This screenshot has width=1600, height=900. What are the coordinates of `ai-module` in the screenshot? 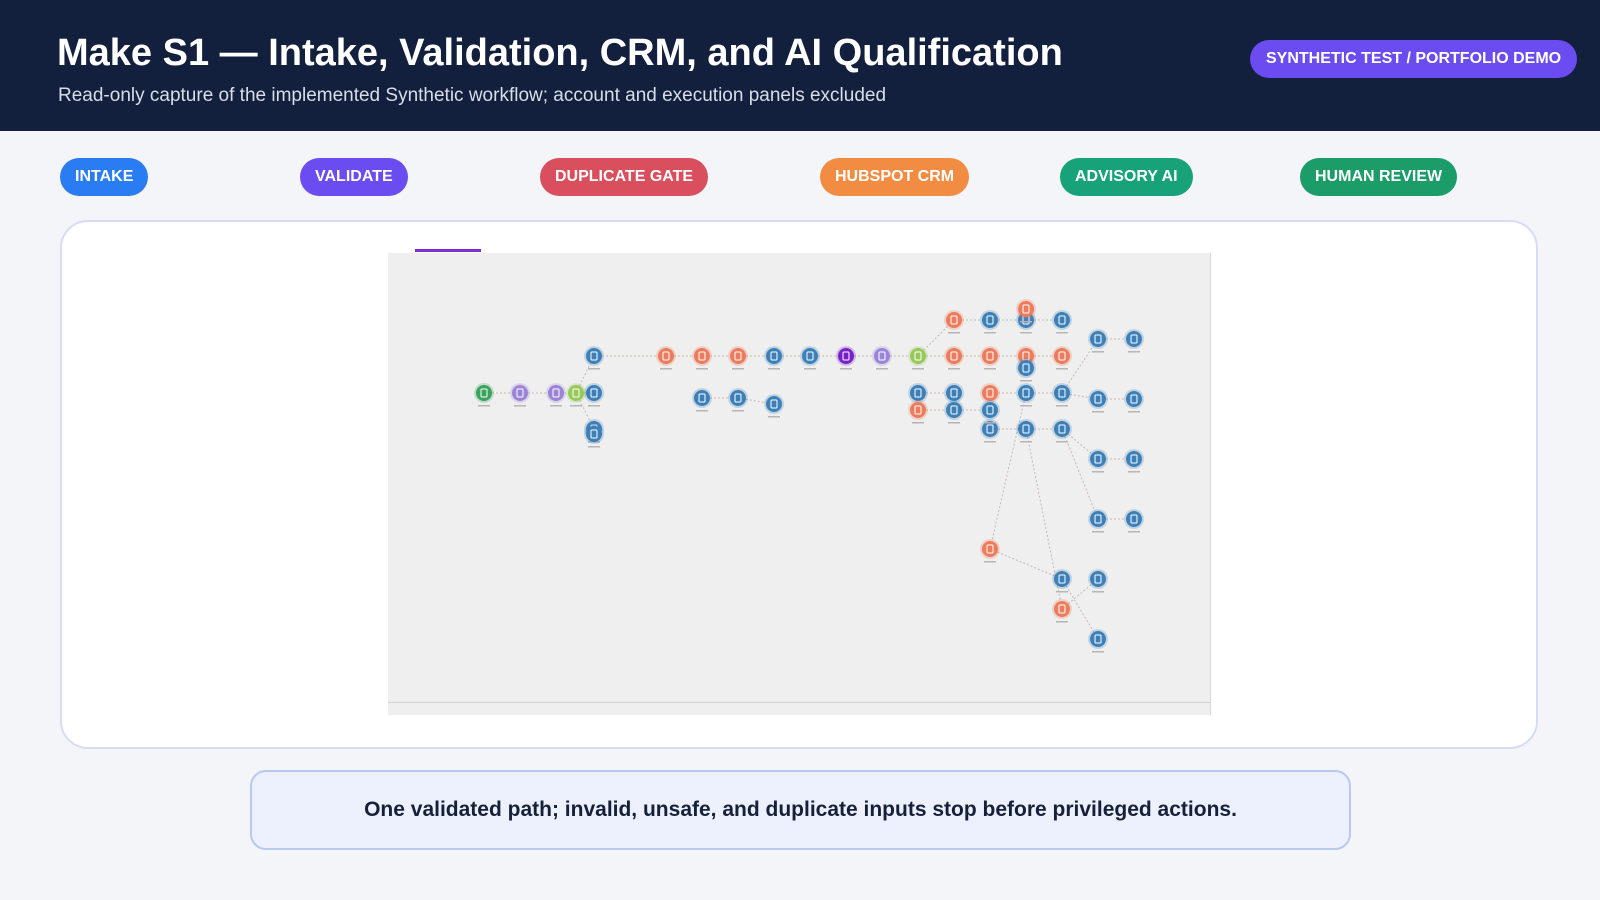 It's located at (846, 358).